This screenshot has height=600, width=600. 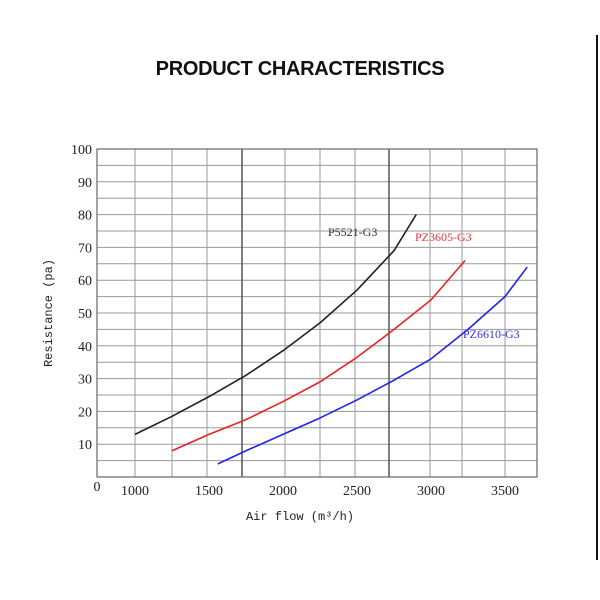 What do you see at coordinates (443, 237) in the screenshot?
I see `series-label: PZ3605-G3` at bounding box center [443, 237].